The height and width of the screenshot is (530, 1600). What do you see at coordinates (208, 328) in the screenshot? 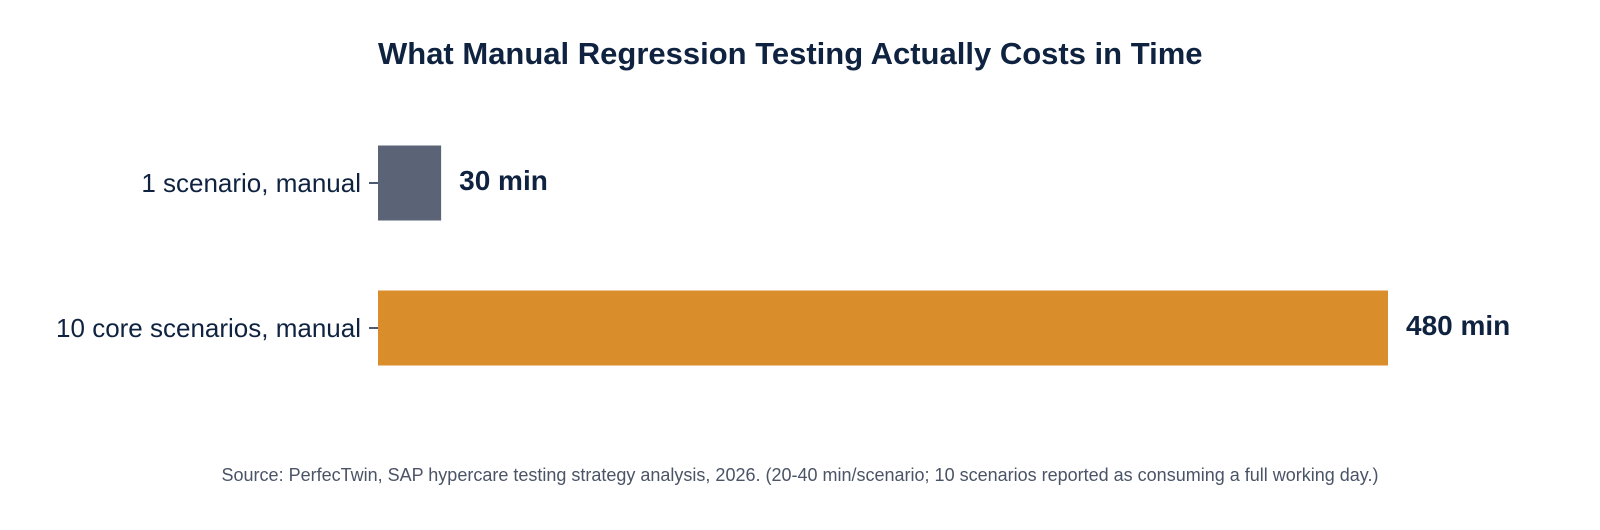
I see `category-label-2: 10 core scenarios, manual` at bounding box center [208, 328].